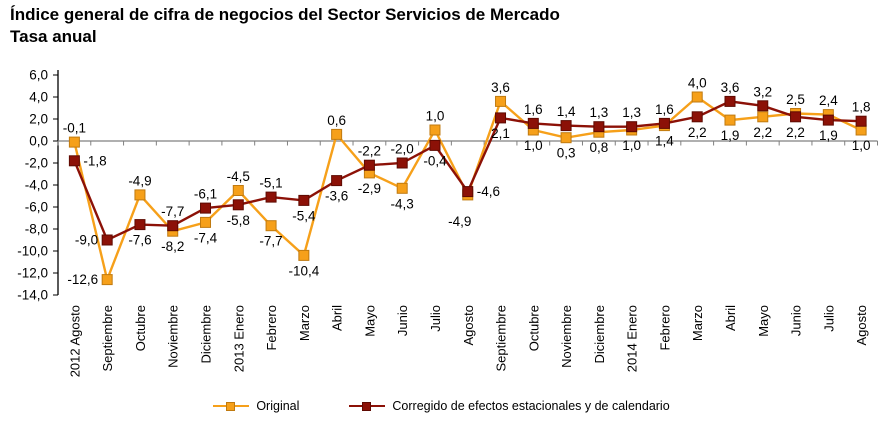 The width and height of the screenshot is (883, 427). Describe the element at coordinates (336, 196) in the screenshot. I see `svg-text: -3,6` at that location.